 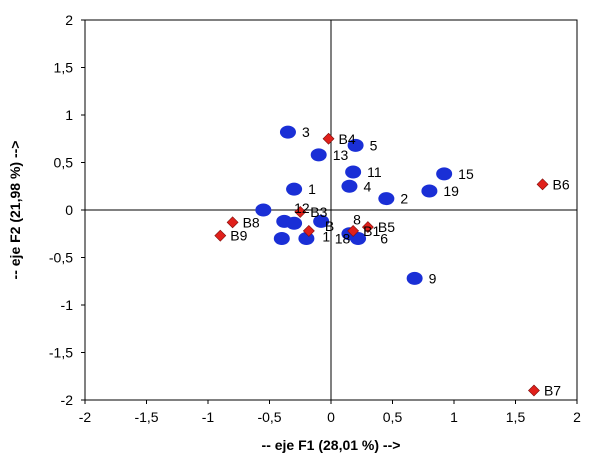 I want to click on variable-label: B4, so click(x=347, y=139).